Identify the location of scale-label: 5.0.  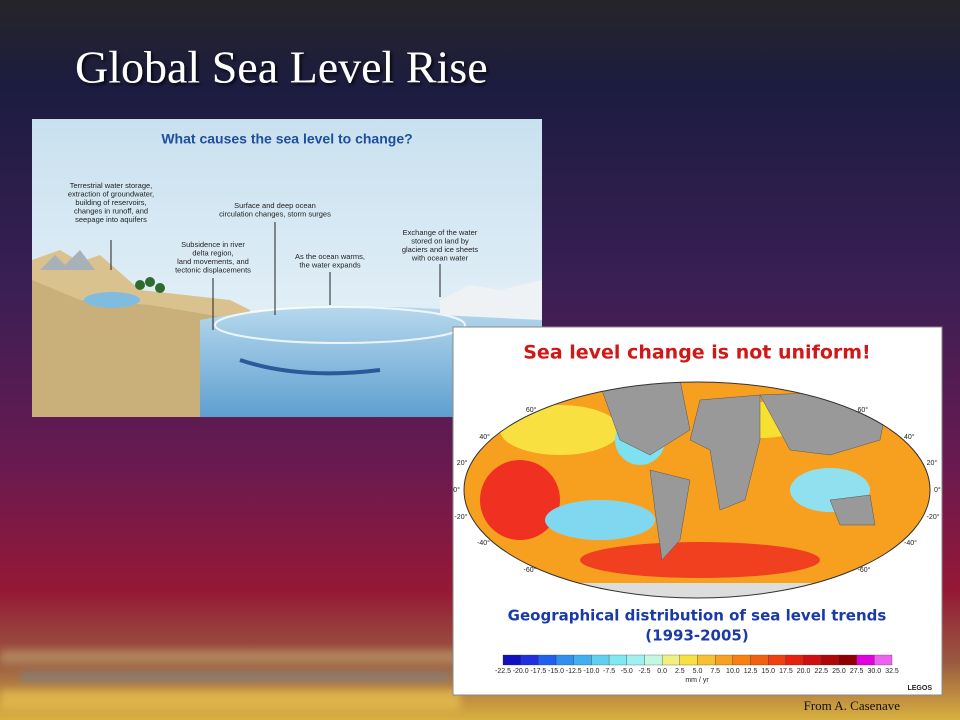
(698, 671).